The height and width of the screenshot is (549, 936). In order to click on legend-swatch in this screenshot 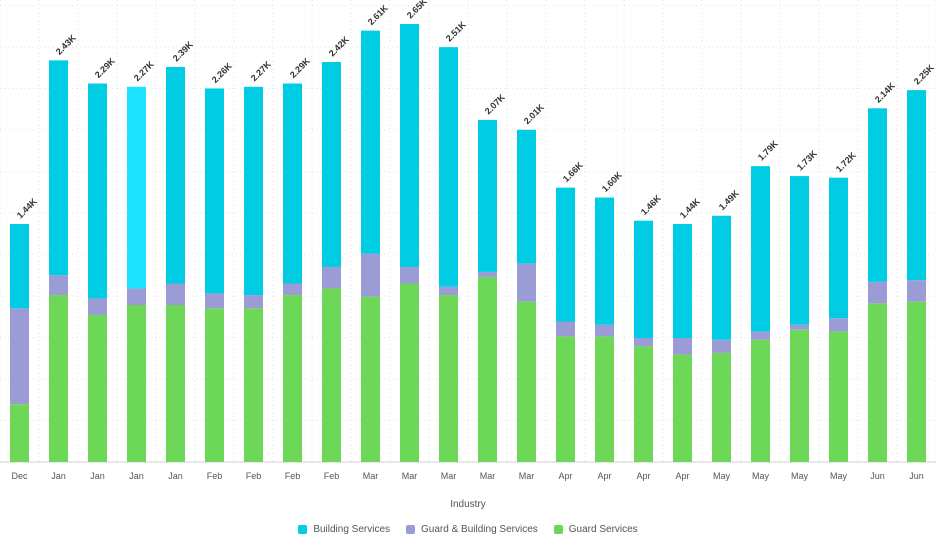, I will do `click(411, 529)`.